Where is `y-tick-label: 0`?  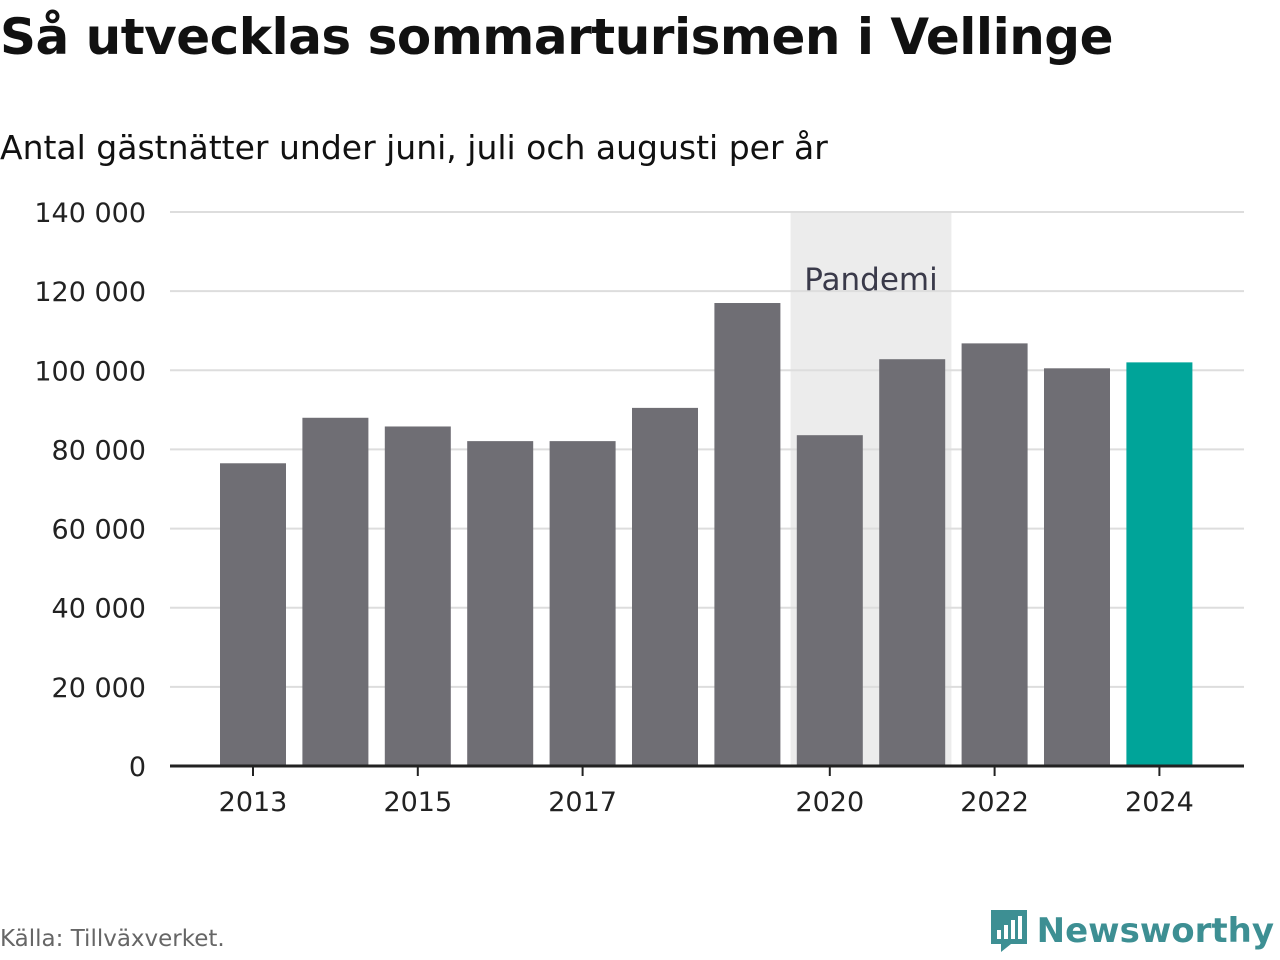
y-tick-label: 0 is located at coordinates (137, 767).